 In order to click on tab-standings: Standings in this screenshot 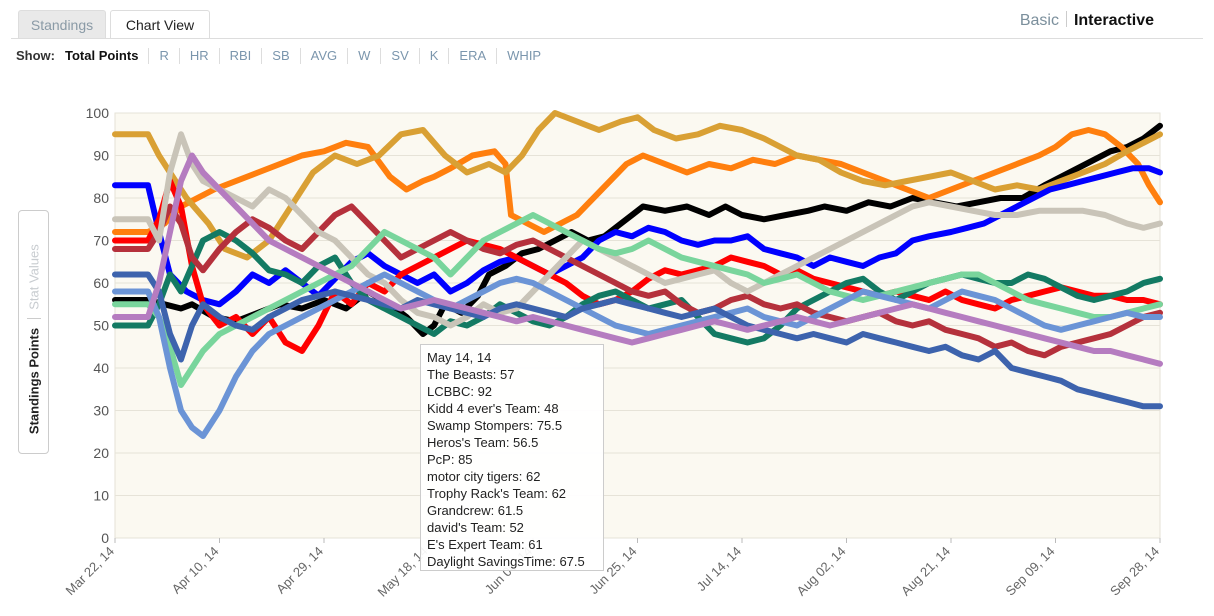, I will do `click(62, 24)`.